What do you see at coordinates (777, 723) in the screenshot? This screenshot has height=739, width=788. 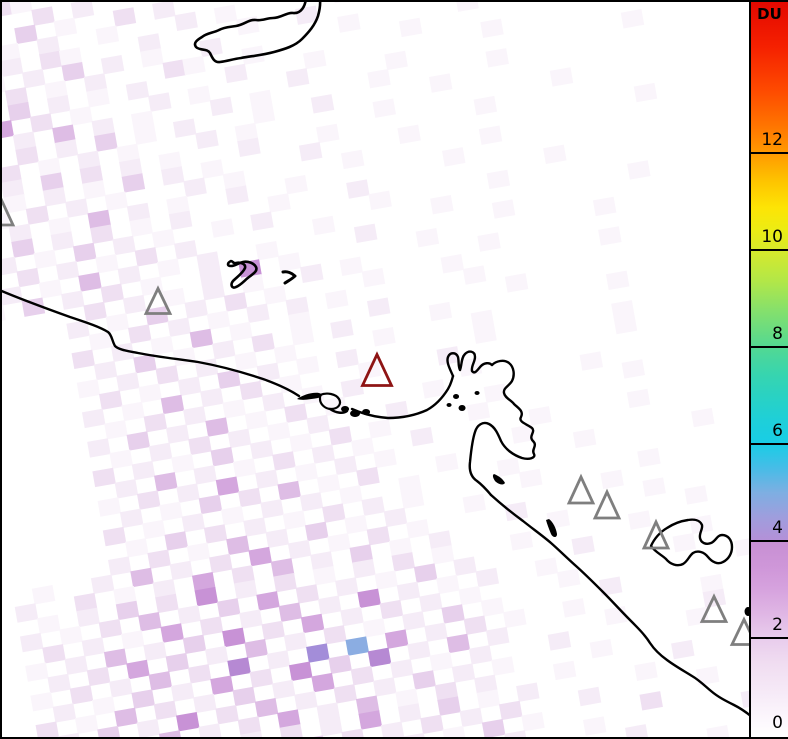 I see `colorbar-tick-label: 0` at bounding box center [777, 723].